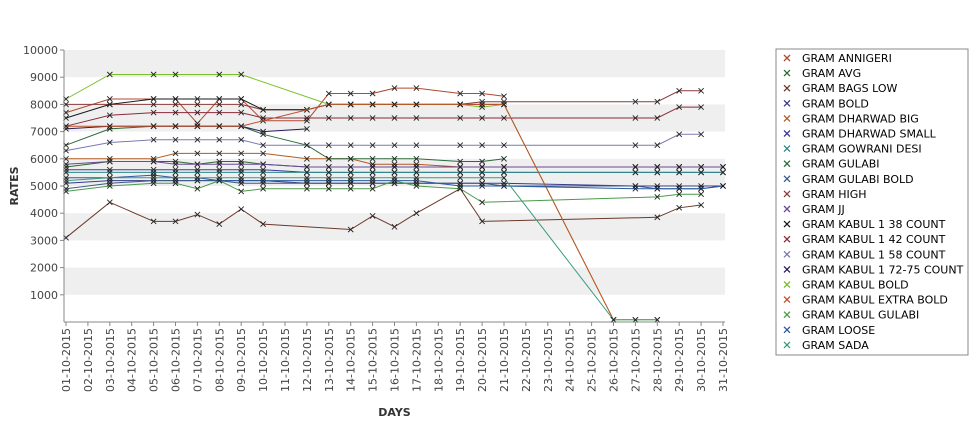 The image size is (975, 429). I want to click on legend-label: GRAM AVG, so click(831, 73).